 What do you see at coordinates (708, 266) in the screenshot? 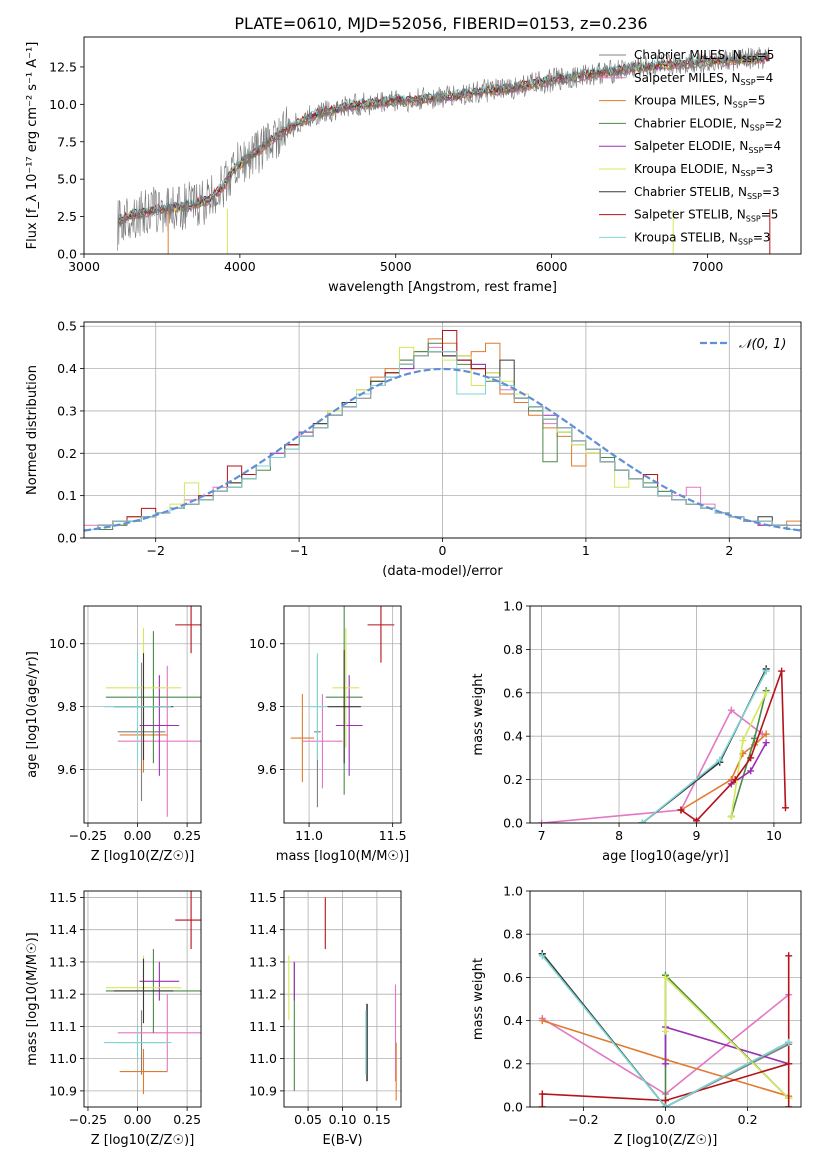
I see `x-tick-label: 7000` at bounding box center [708, 266].